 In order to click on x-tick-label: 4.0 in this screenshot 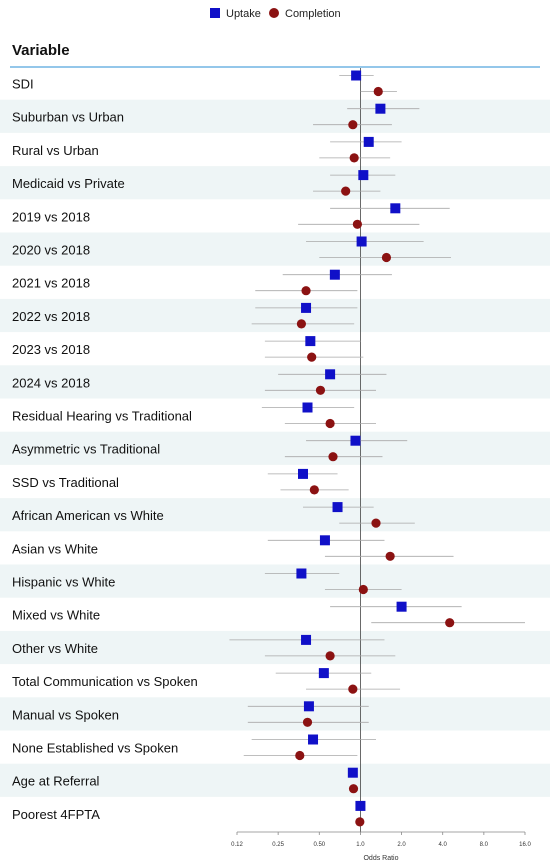, I will do `click(443, 845)`.